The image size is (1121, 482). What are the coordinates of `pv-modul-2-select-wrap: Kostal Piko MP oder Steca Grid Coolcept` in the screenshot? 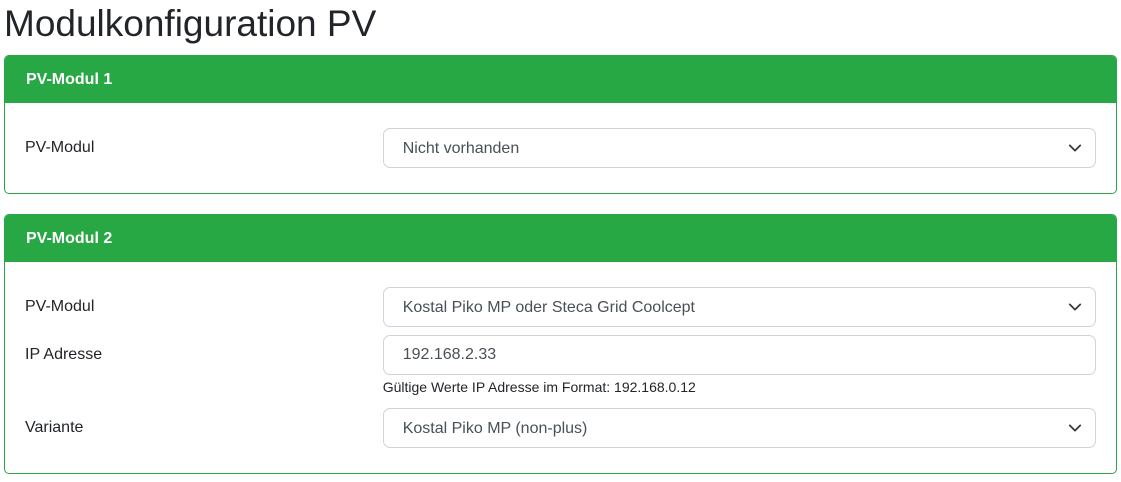 It's located at (739, 307).